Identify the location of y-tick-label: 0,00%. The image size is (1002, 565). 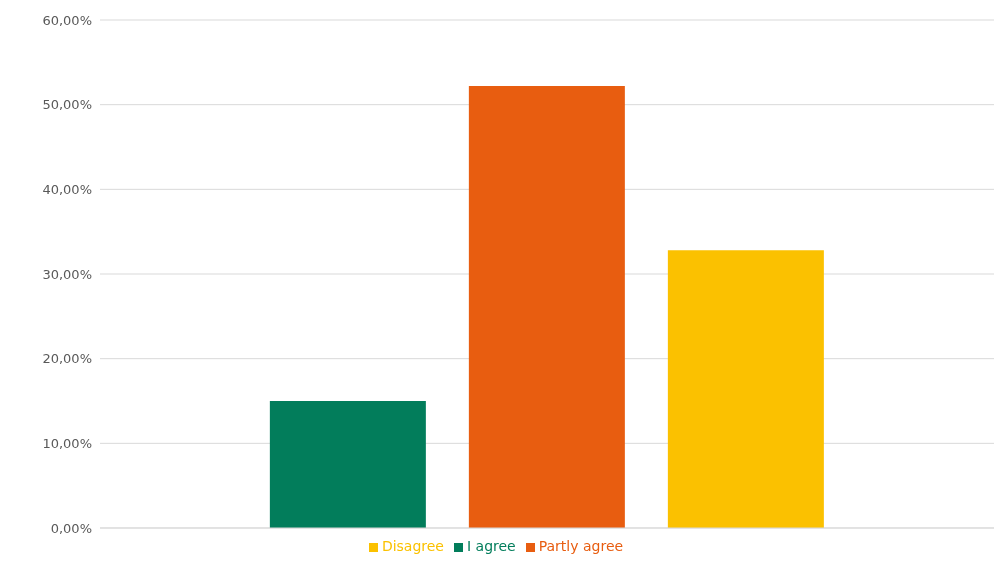
(71, 528).